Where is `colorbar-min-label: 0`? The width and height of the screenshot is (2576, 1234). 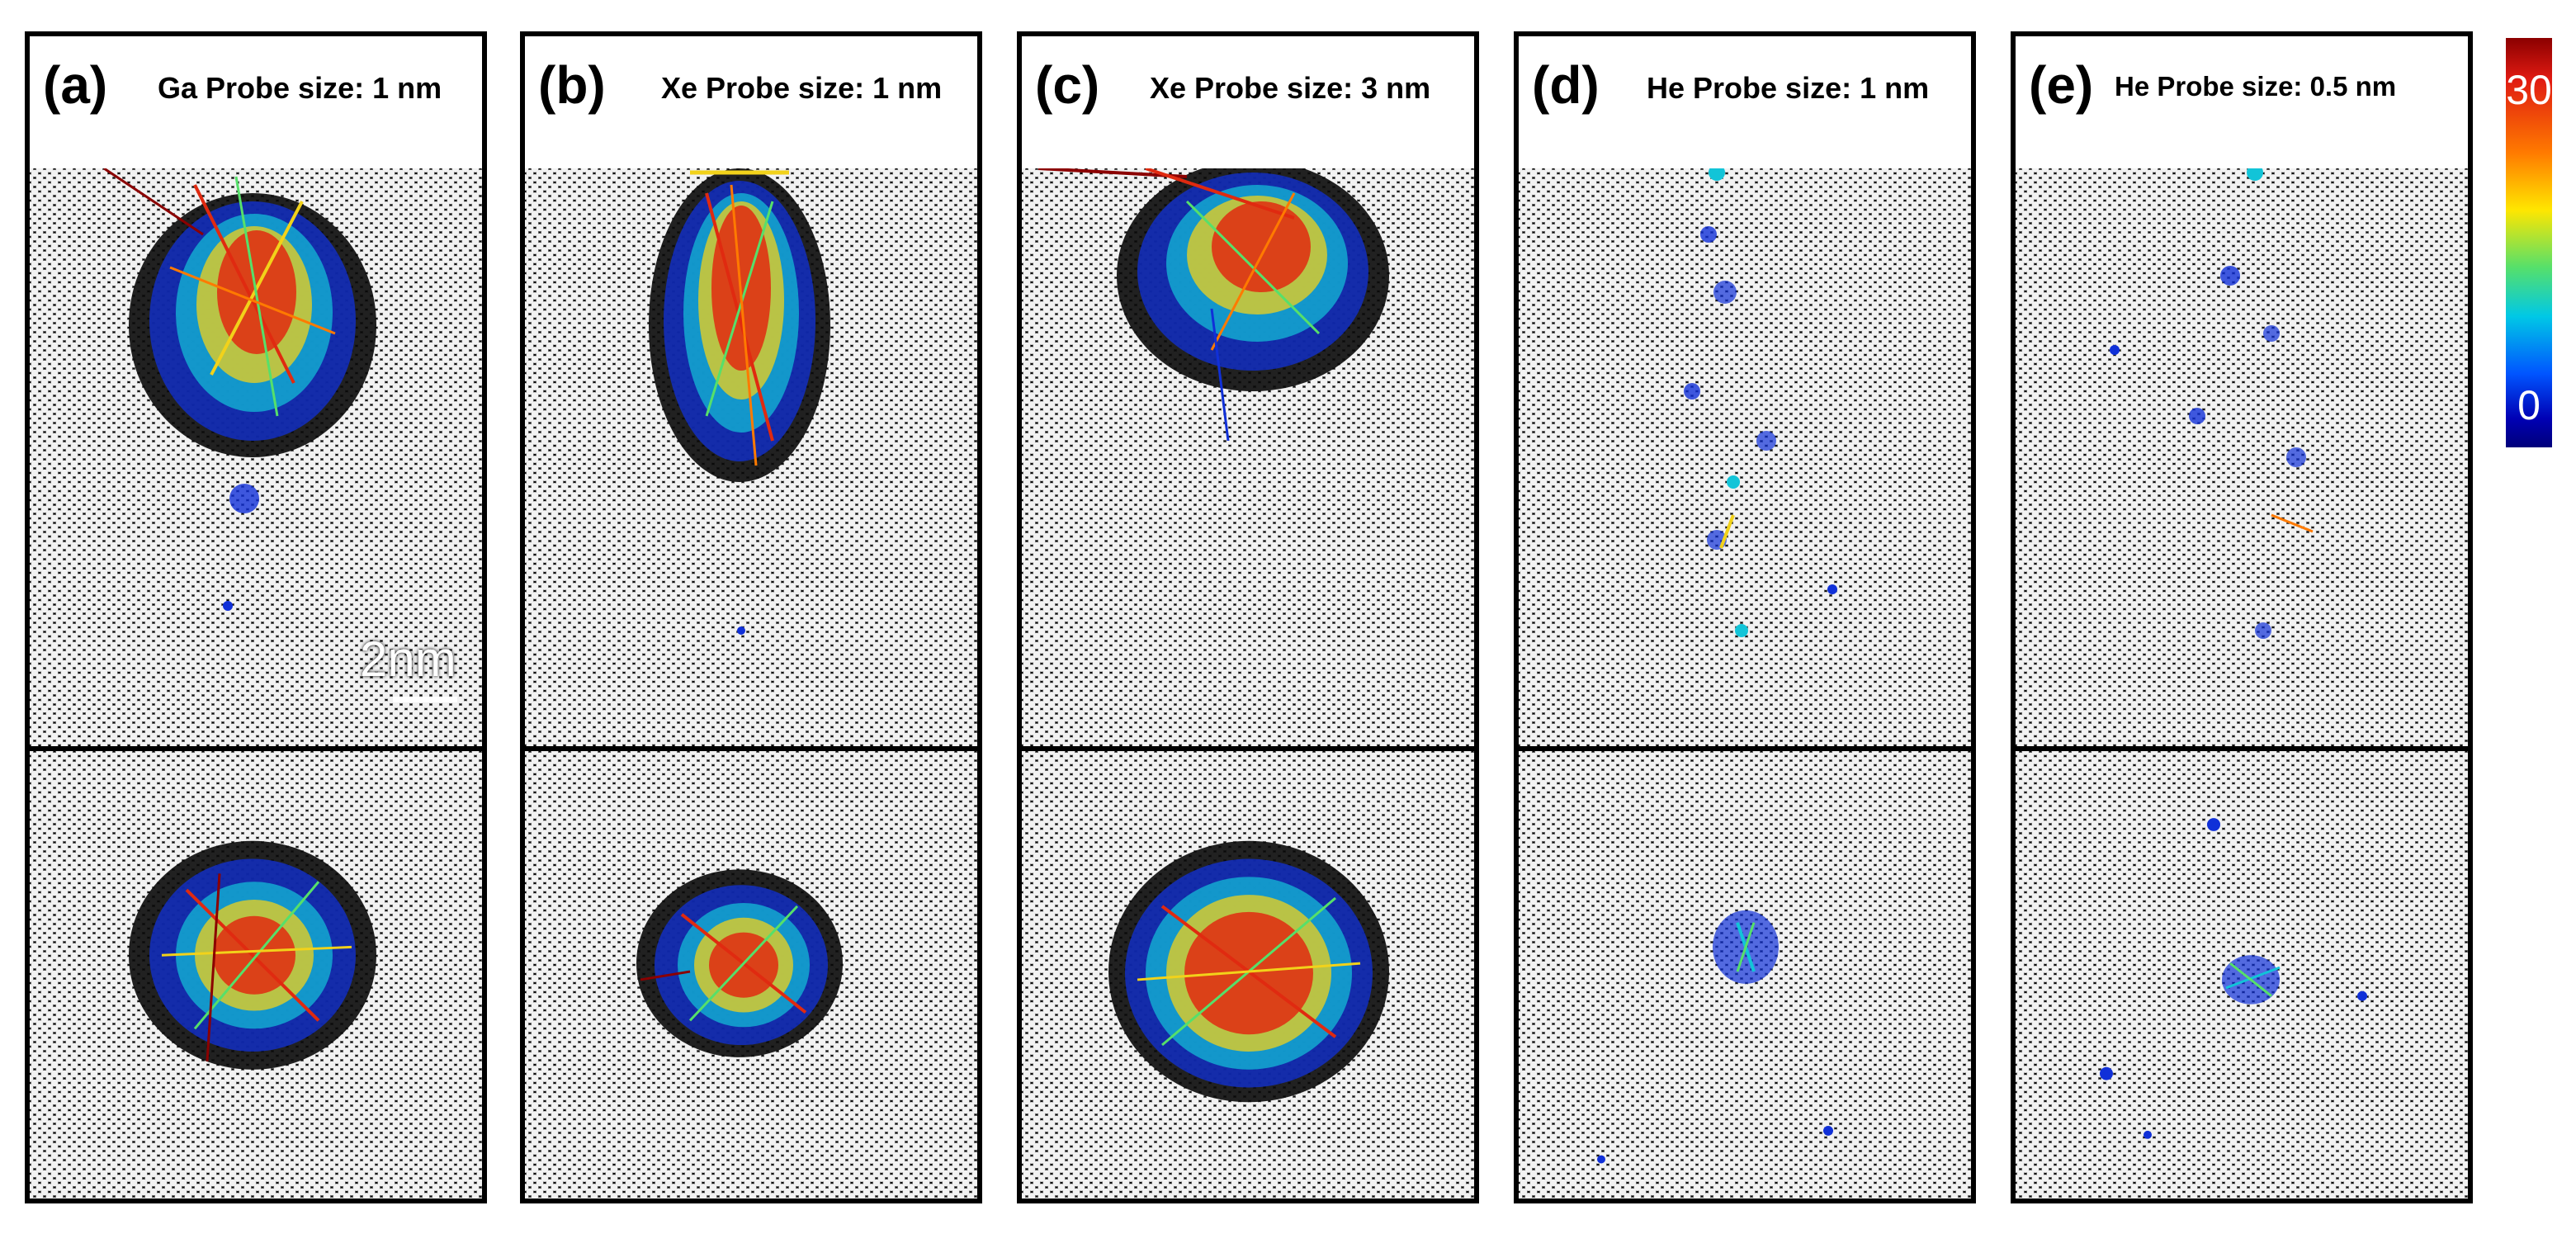
colorbar-min-label: 0 is located at coordinates (2529, 405).